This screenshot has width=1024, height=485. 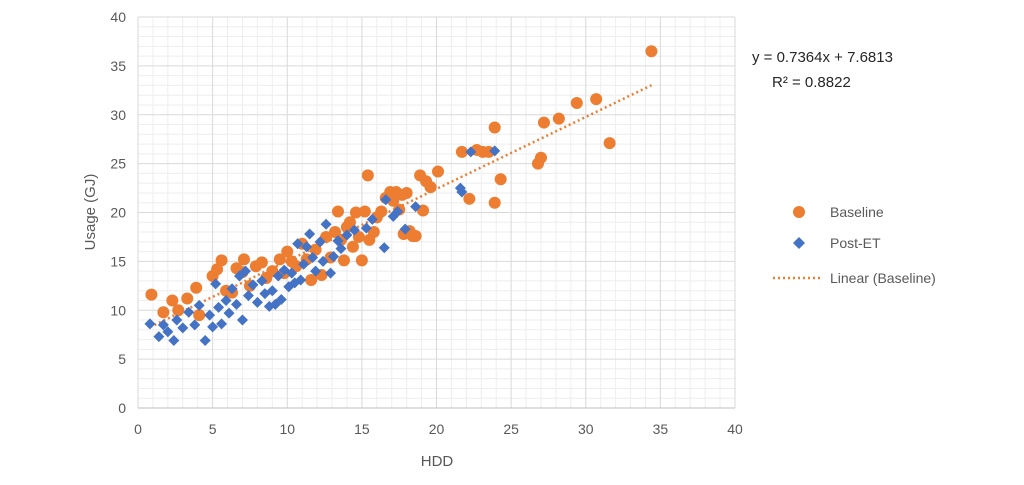 I want to click on legend-label-post-et: Post-ET, so click(x=855, y=243).